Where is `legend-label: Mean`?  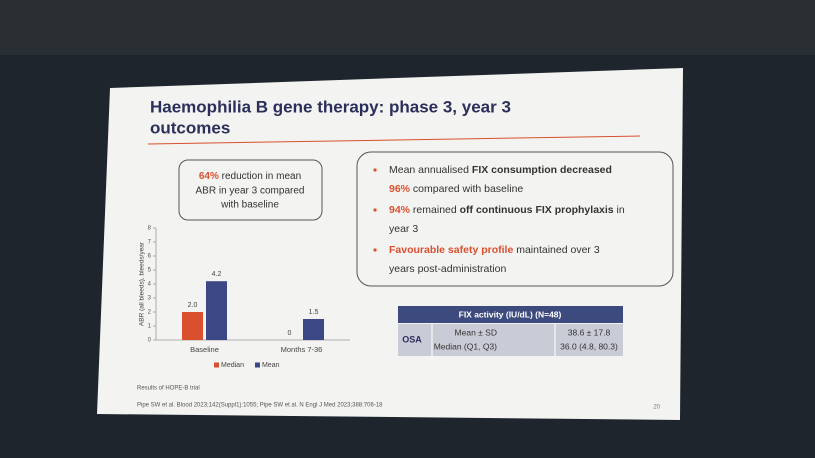 legend-label: Mean is located at coordinates (271, 365).